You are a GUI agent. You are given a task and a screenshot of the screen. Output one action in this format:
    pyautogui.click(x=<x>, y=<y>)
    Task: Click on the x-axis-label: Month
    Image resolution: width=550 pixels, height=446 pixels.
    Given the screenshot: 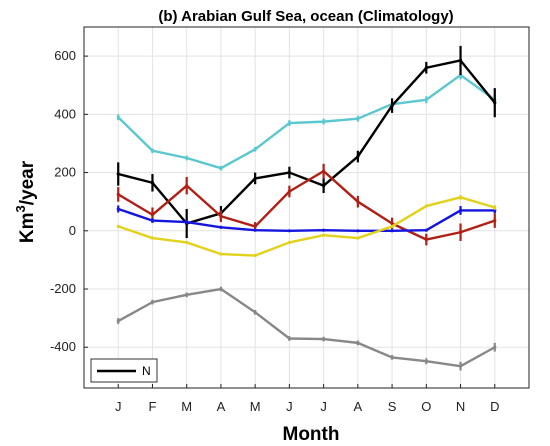 What is the action you would take?
    pyautogui.click(x=311, y=434)
    